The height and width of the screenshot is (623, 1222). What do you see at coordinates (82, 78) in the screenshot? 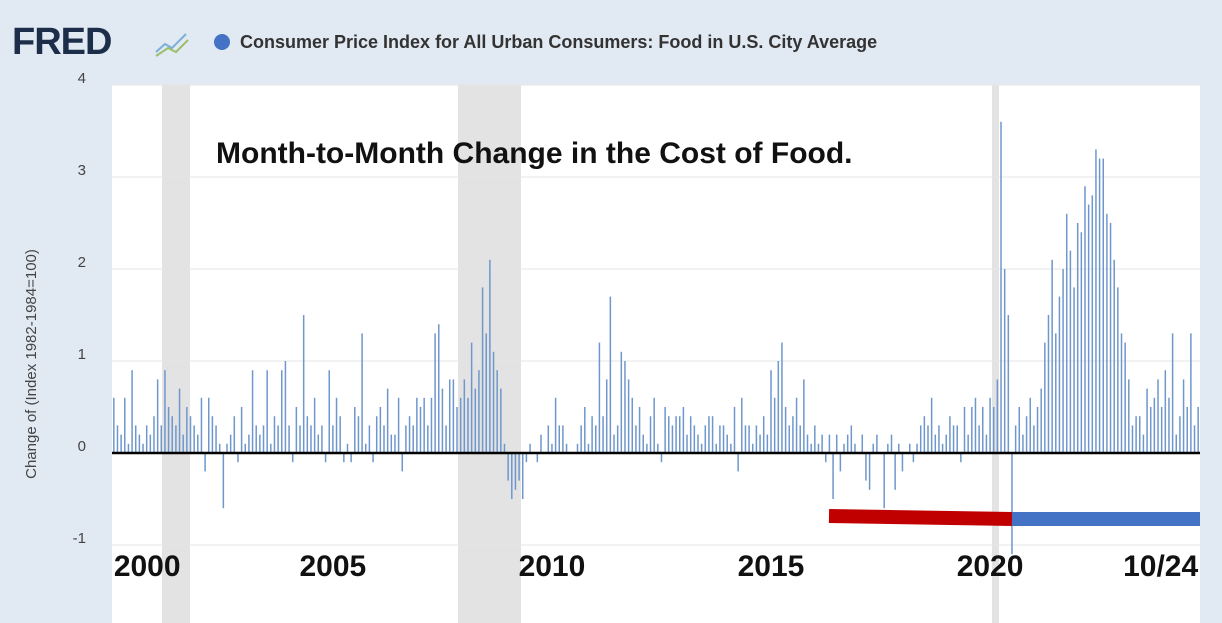
I see `y-tick-label: 4` at bounding box center [82, 78].